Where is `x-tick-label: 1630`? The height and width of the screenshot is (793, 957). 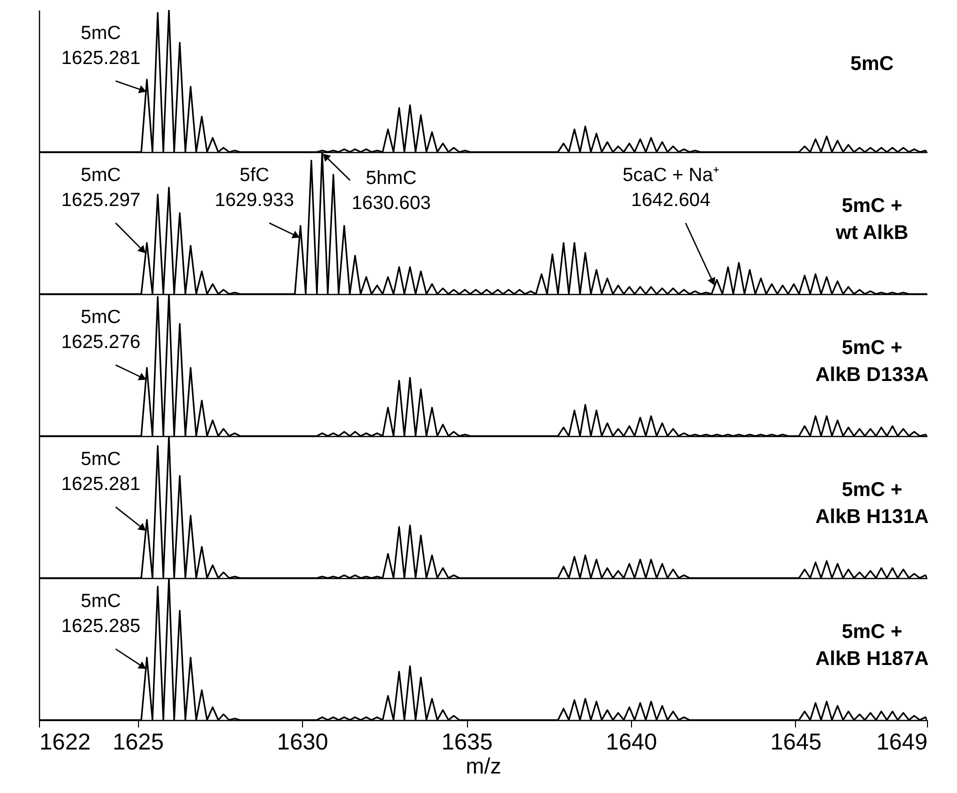 x-tick-label: 1630 is located at coordinates (302, 741).